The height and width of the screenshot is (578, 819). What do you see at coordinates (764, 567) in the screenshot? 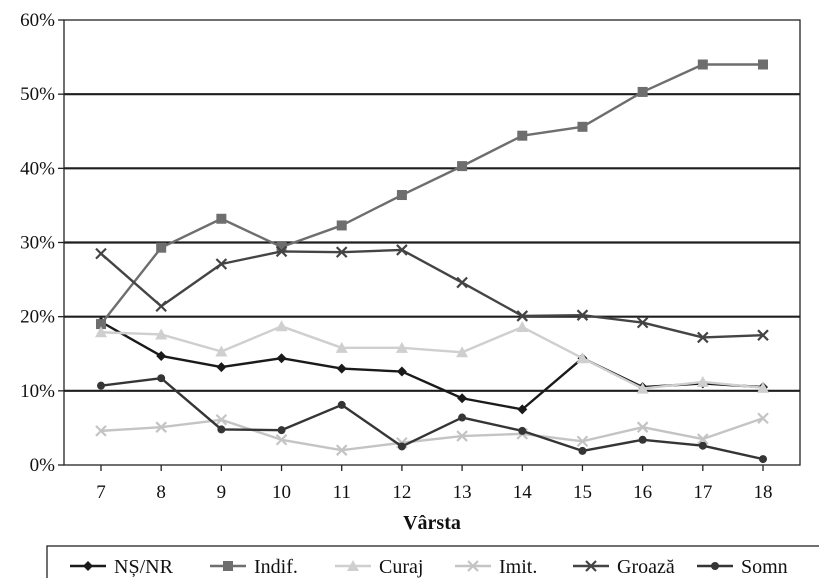
I see `legend-label: Somn` at bounding box center [764, 567].